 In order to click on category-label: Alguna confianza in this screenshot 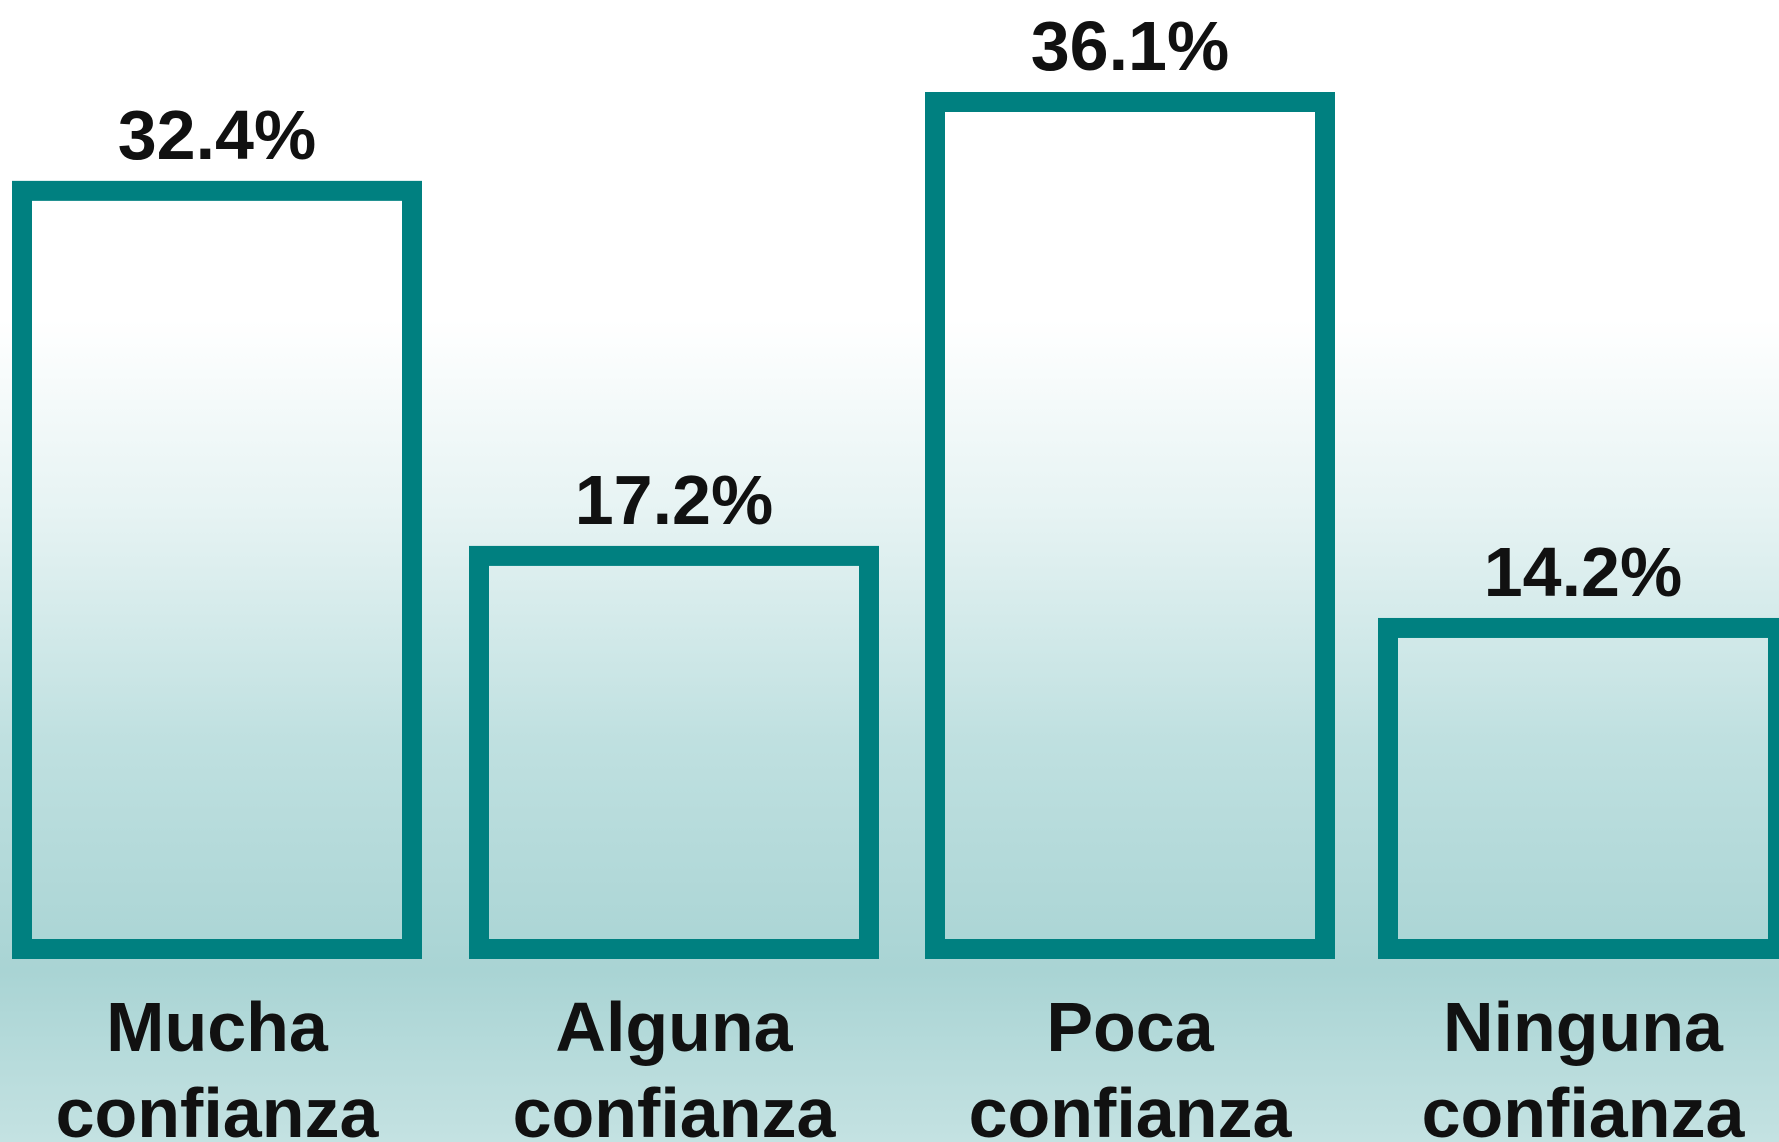, I will do `click(674, 1065)`.